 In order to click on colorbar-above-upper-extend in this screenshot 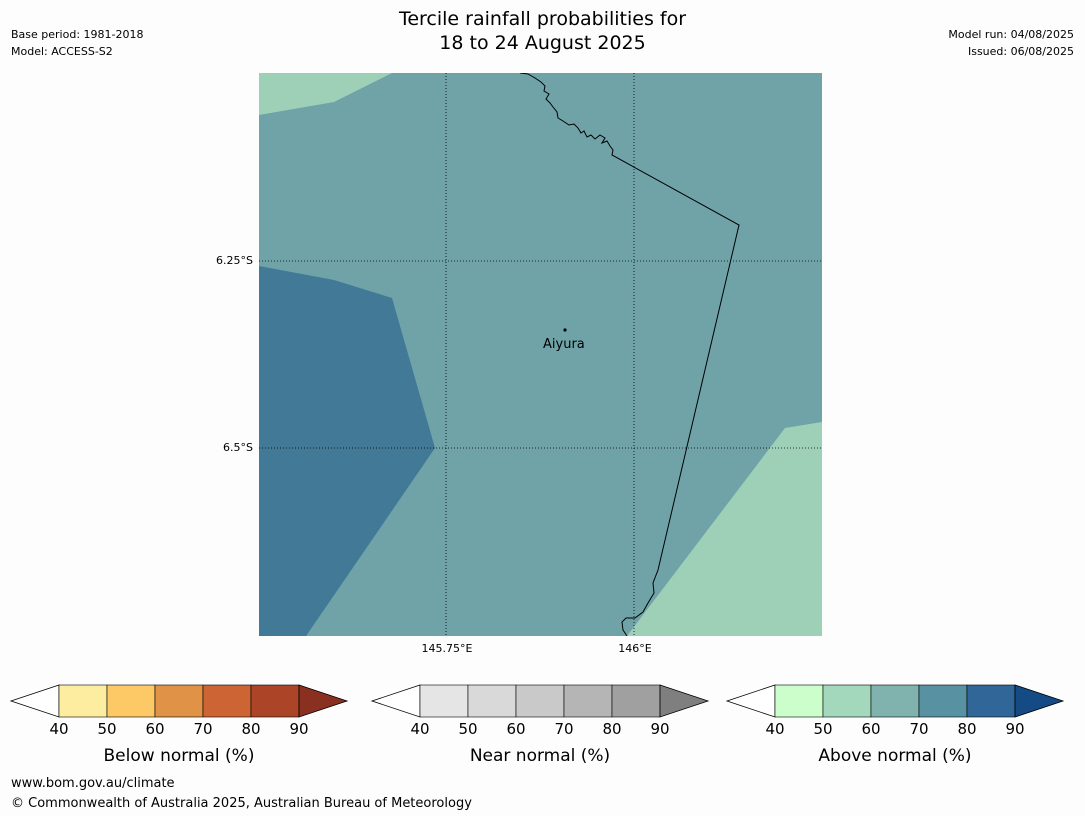, I will do `click(1039, 701)`.